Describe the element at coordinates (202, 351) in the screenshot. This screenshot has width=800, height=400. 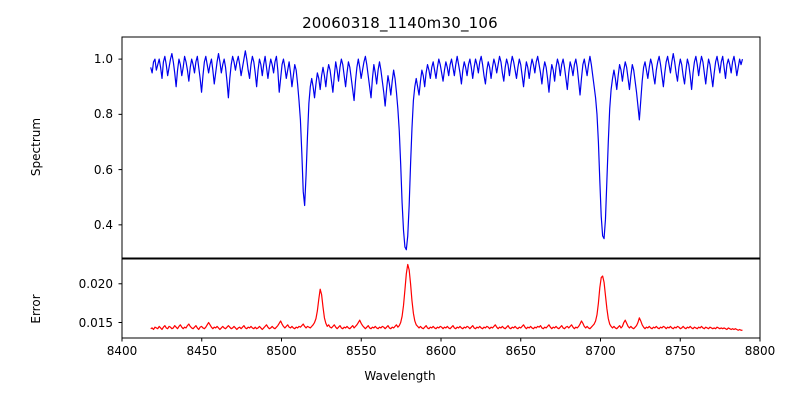
I see `x-tick-label: 8450` at that location.